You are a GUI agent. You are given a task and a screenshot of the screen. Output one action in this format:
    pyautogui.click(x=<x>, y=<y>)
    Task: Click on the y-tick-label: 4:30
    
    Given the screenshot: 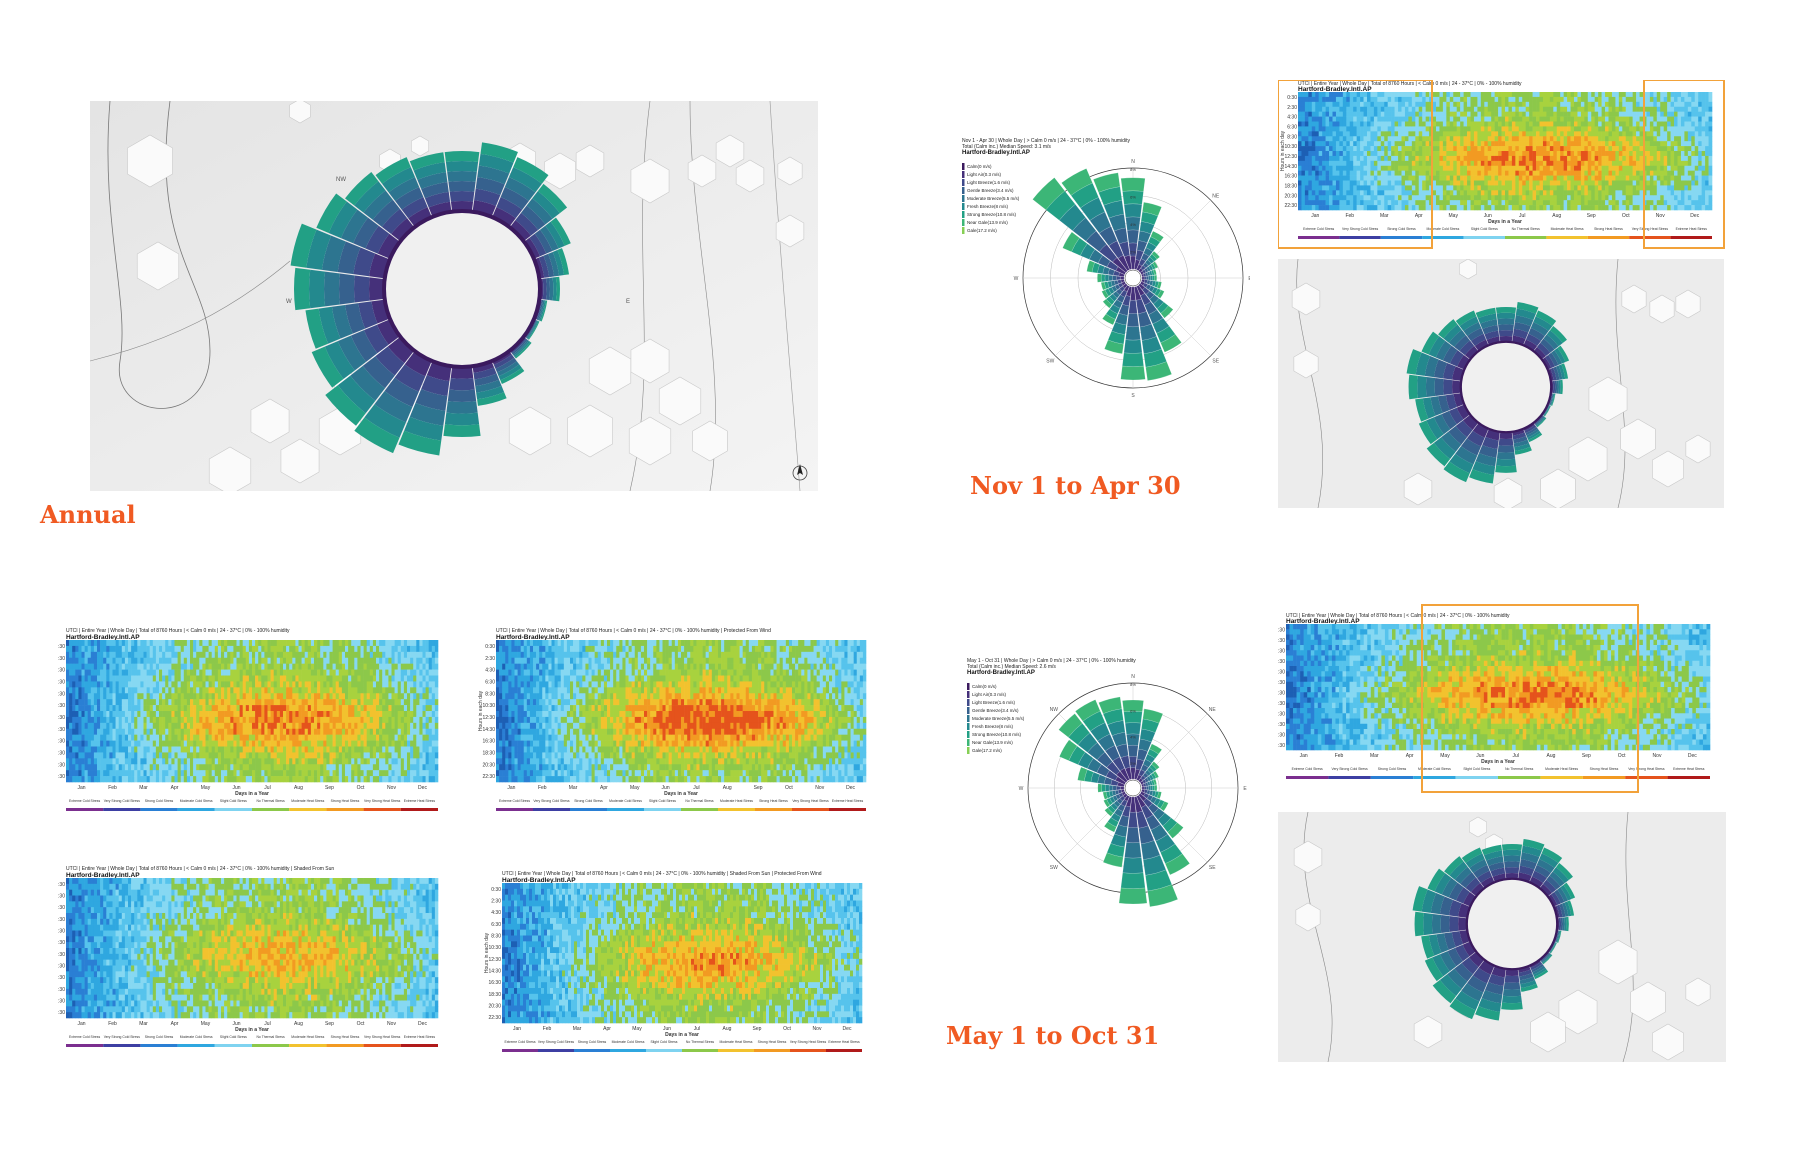 What is the action you would take?
    pyautogui.click(x=1292, y=118)
    